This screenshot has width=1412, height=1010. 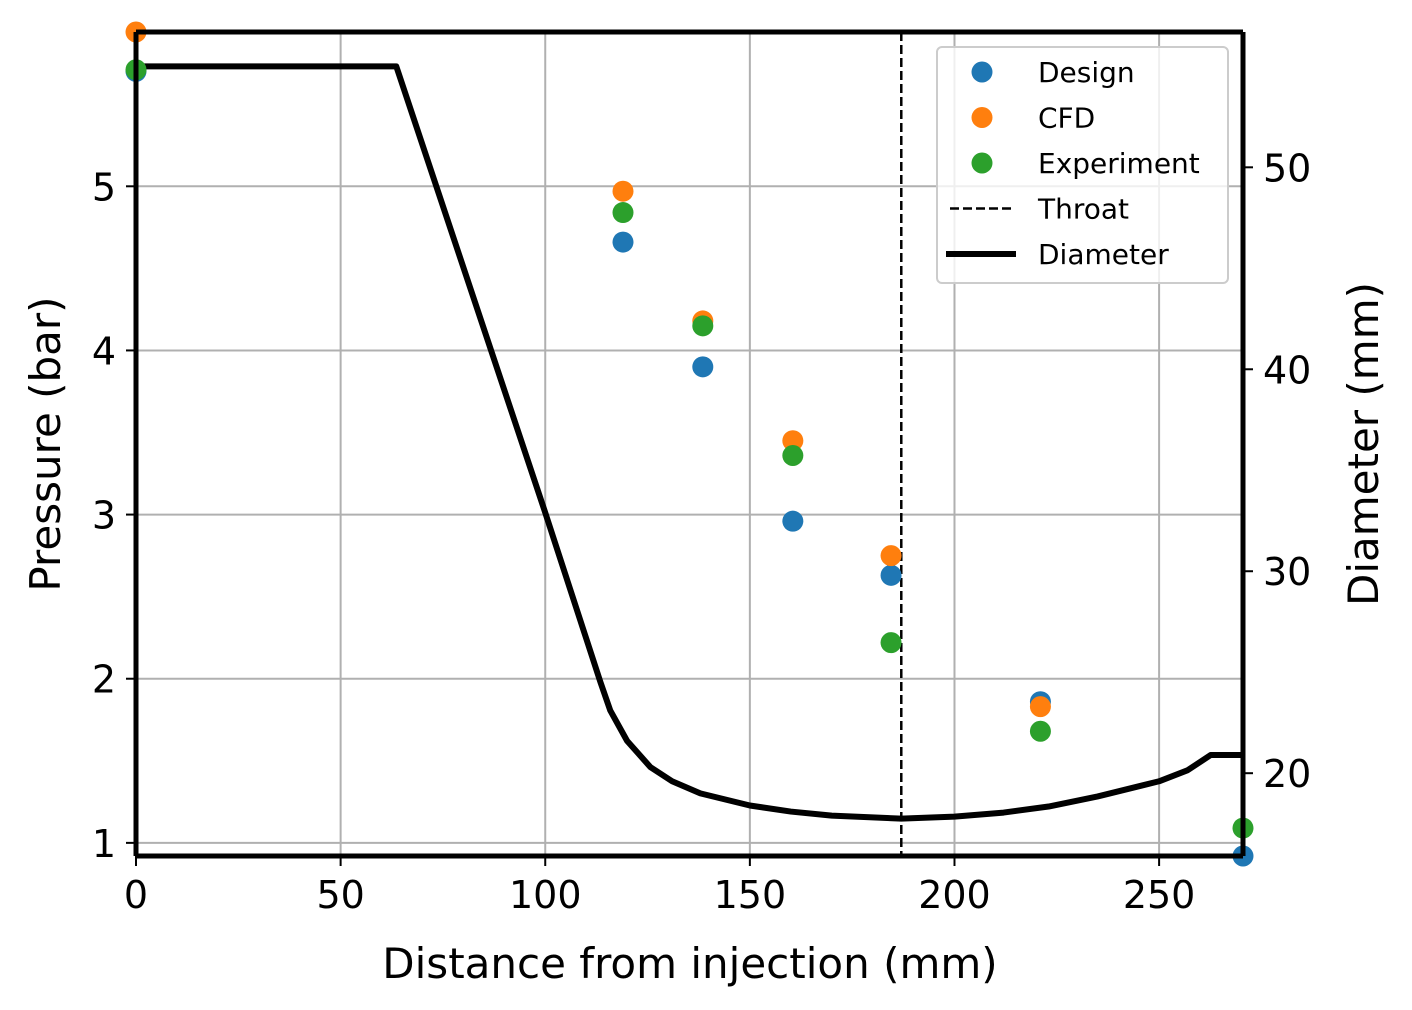 What do you see at coordinates (1363, 444) in the screenshot?
I see `y2-axis-label: Diameter (mm)` at bounding box center [1363, 444].